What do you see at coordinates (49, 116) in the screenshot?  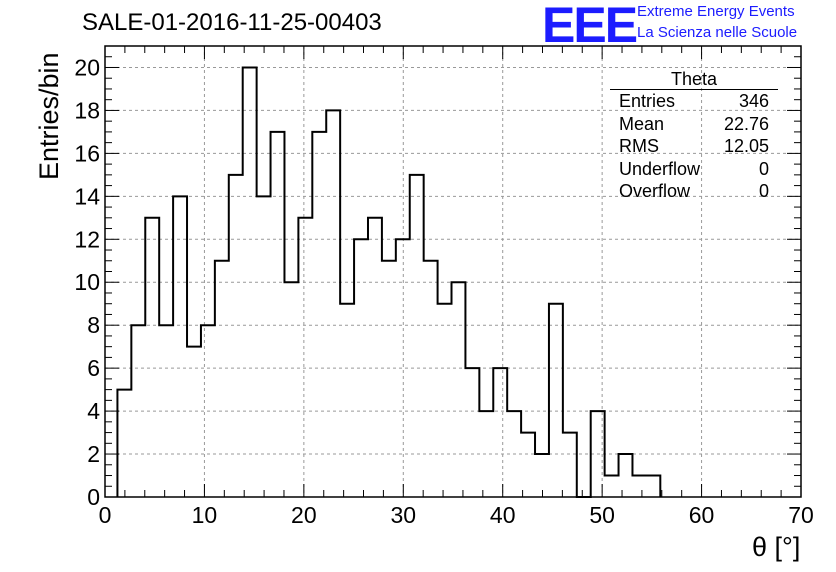 I see `y-axis-label: Entries/bin` at bounding box center [49, 116].